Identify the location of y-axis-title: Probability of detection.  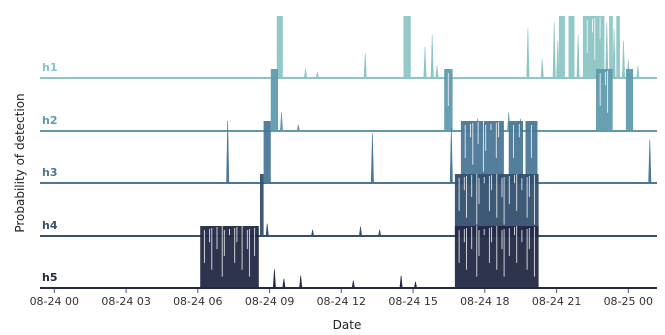
(20, 162).